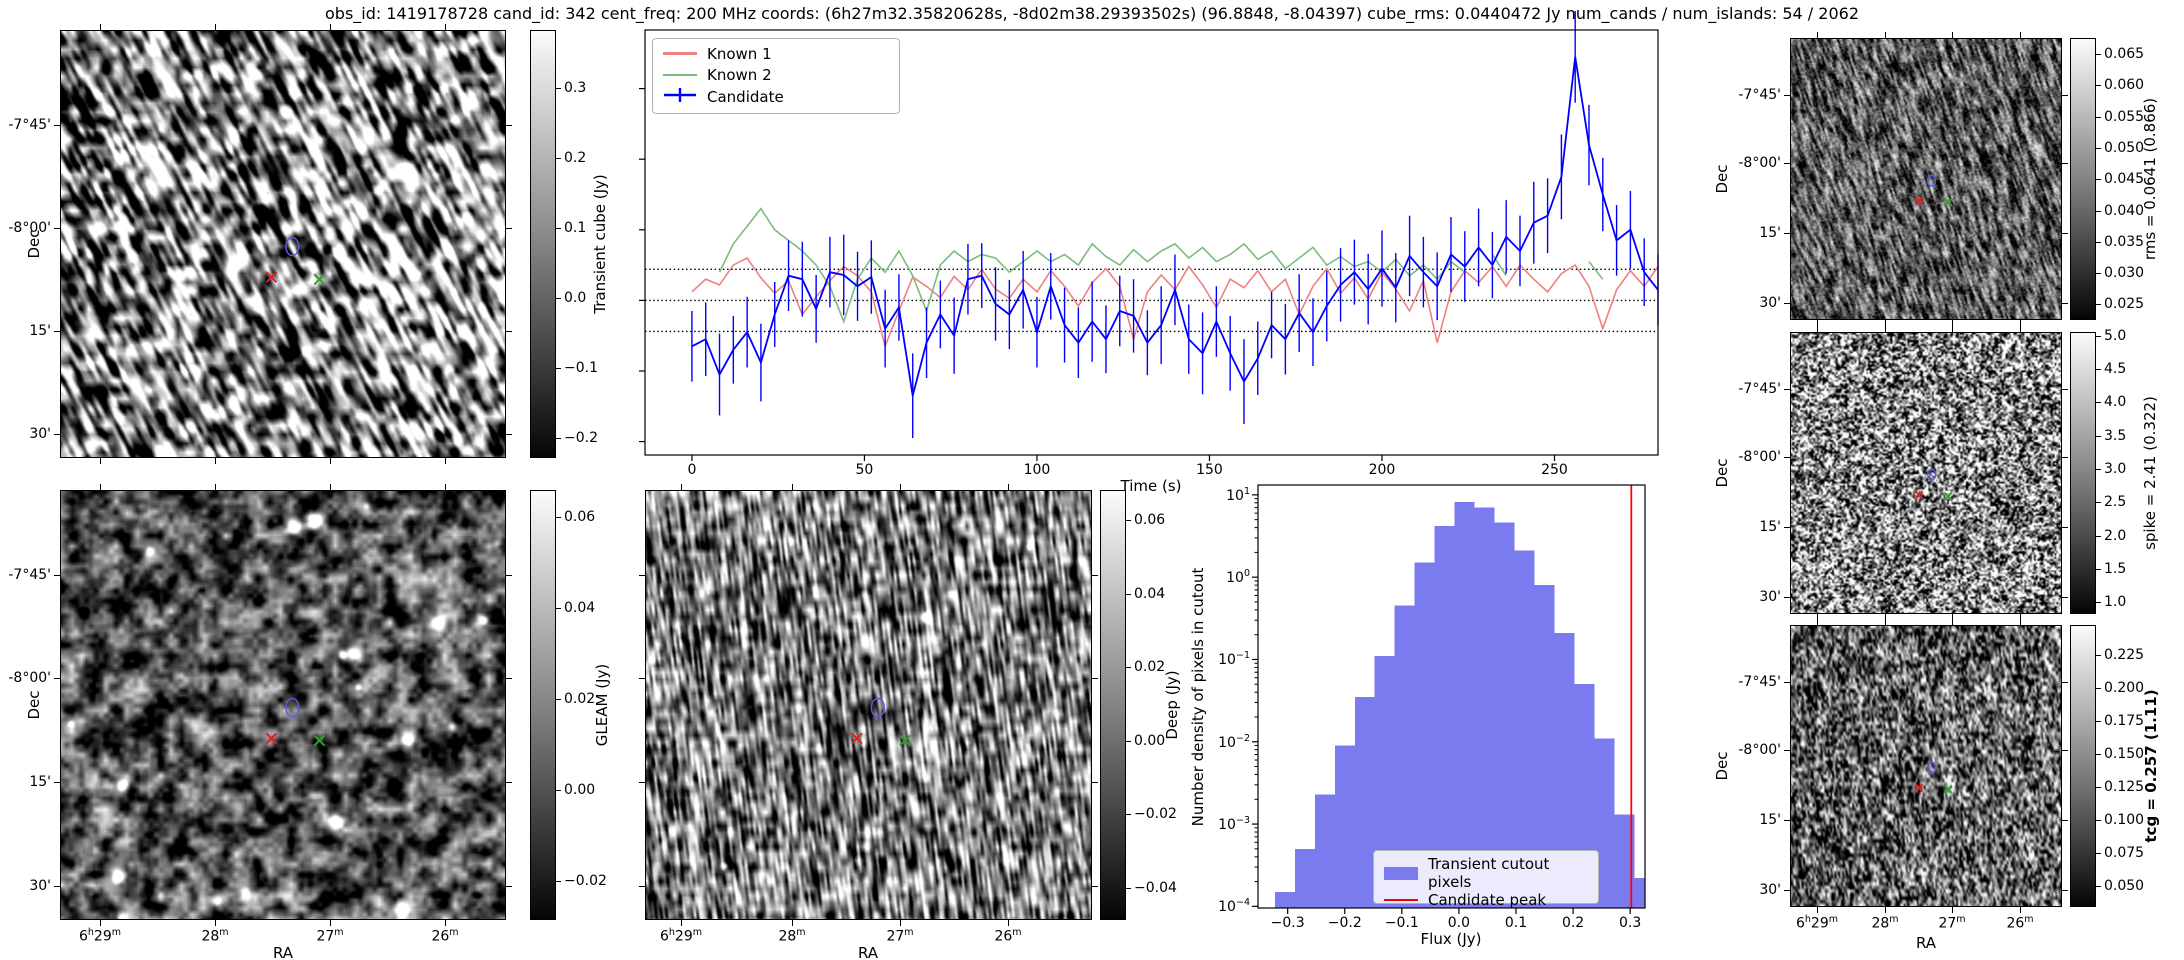 This screenshot has width=2184, height=960. Describe the element at coordinates (2124, 787) in the screenshot. I see `tick-label: 0.125` at that location.